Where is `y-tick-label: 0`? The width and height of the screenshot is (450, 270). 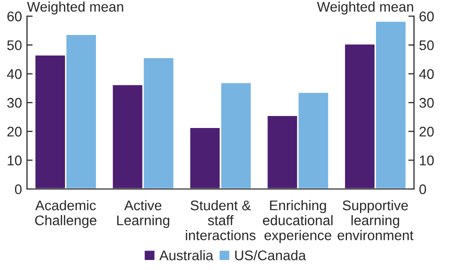
y-tick-label: 0 is located at coordinates (18, 189).